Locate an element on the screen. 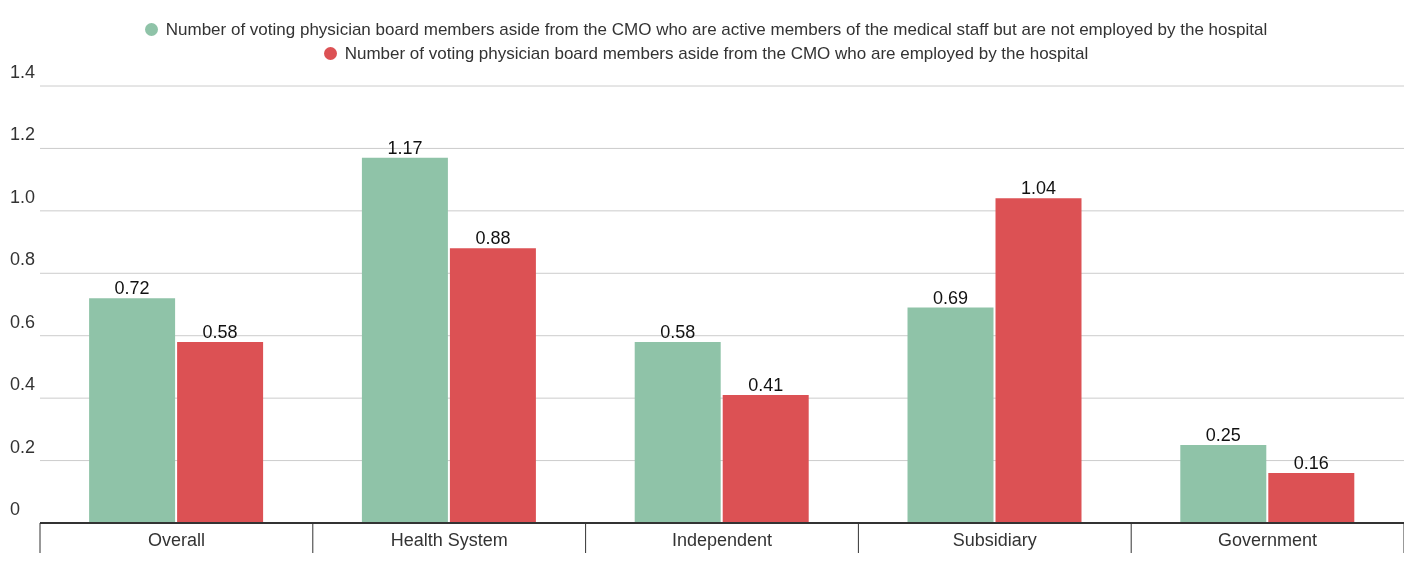 The width and height of the screenshot is (1412, 561). y-tick-label: 1.2 is located at coordinates (23, 134).